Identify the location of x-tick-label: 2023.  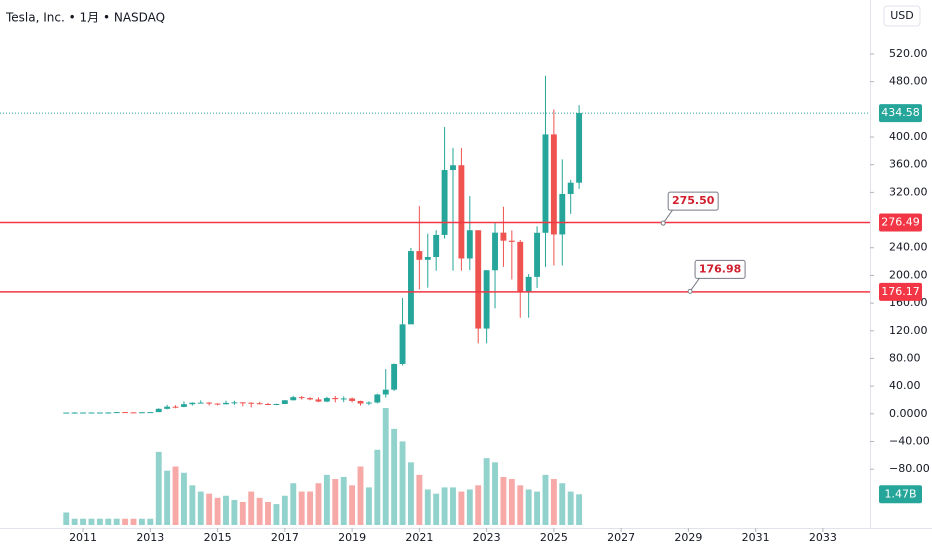
(487, 537).